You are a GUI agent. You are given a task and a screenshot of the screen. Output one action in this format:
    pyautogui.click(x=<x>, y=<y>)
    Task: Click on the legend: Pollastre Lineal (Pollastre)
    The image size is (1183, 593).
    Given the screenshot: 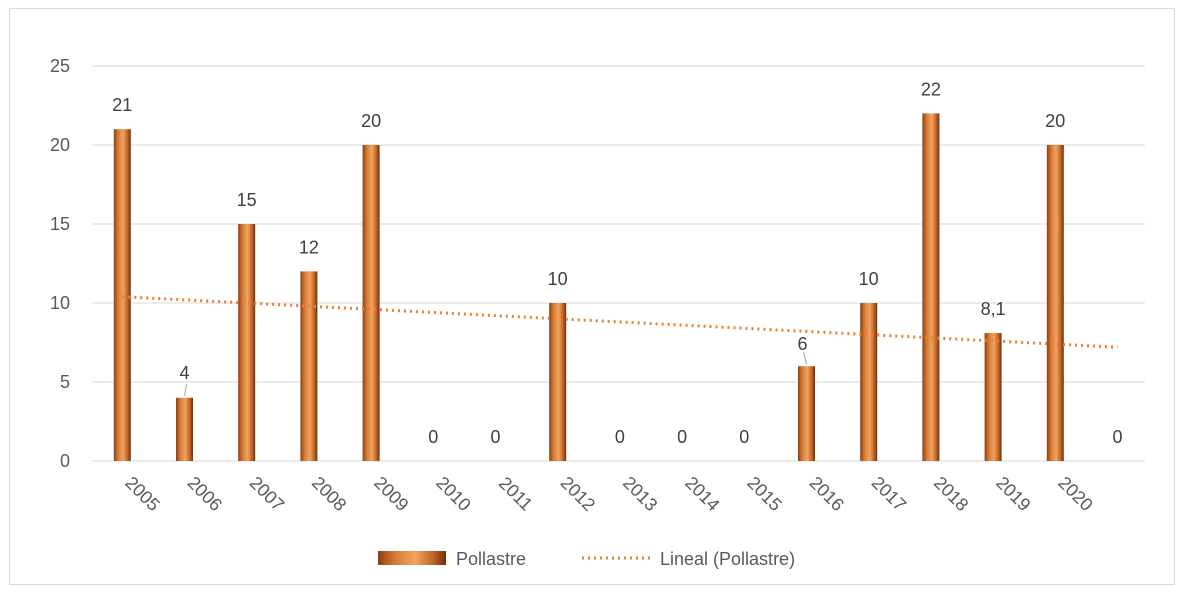 What is the action you would take?
    pyautogui.click(x=586, y=559)
    